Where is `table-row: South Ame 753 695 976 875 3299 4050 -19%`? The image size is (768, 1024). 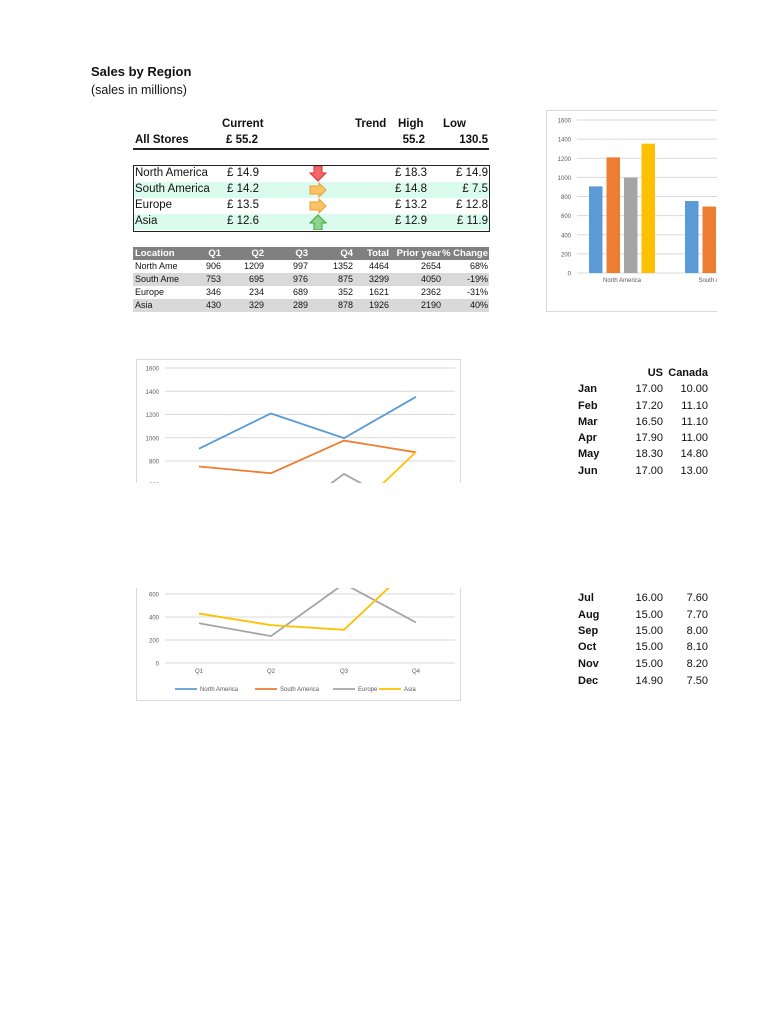
table-row: South Ame 753 695 976 875 3299 4050 -19% is located at coordinates (311, 279).